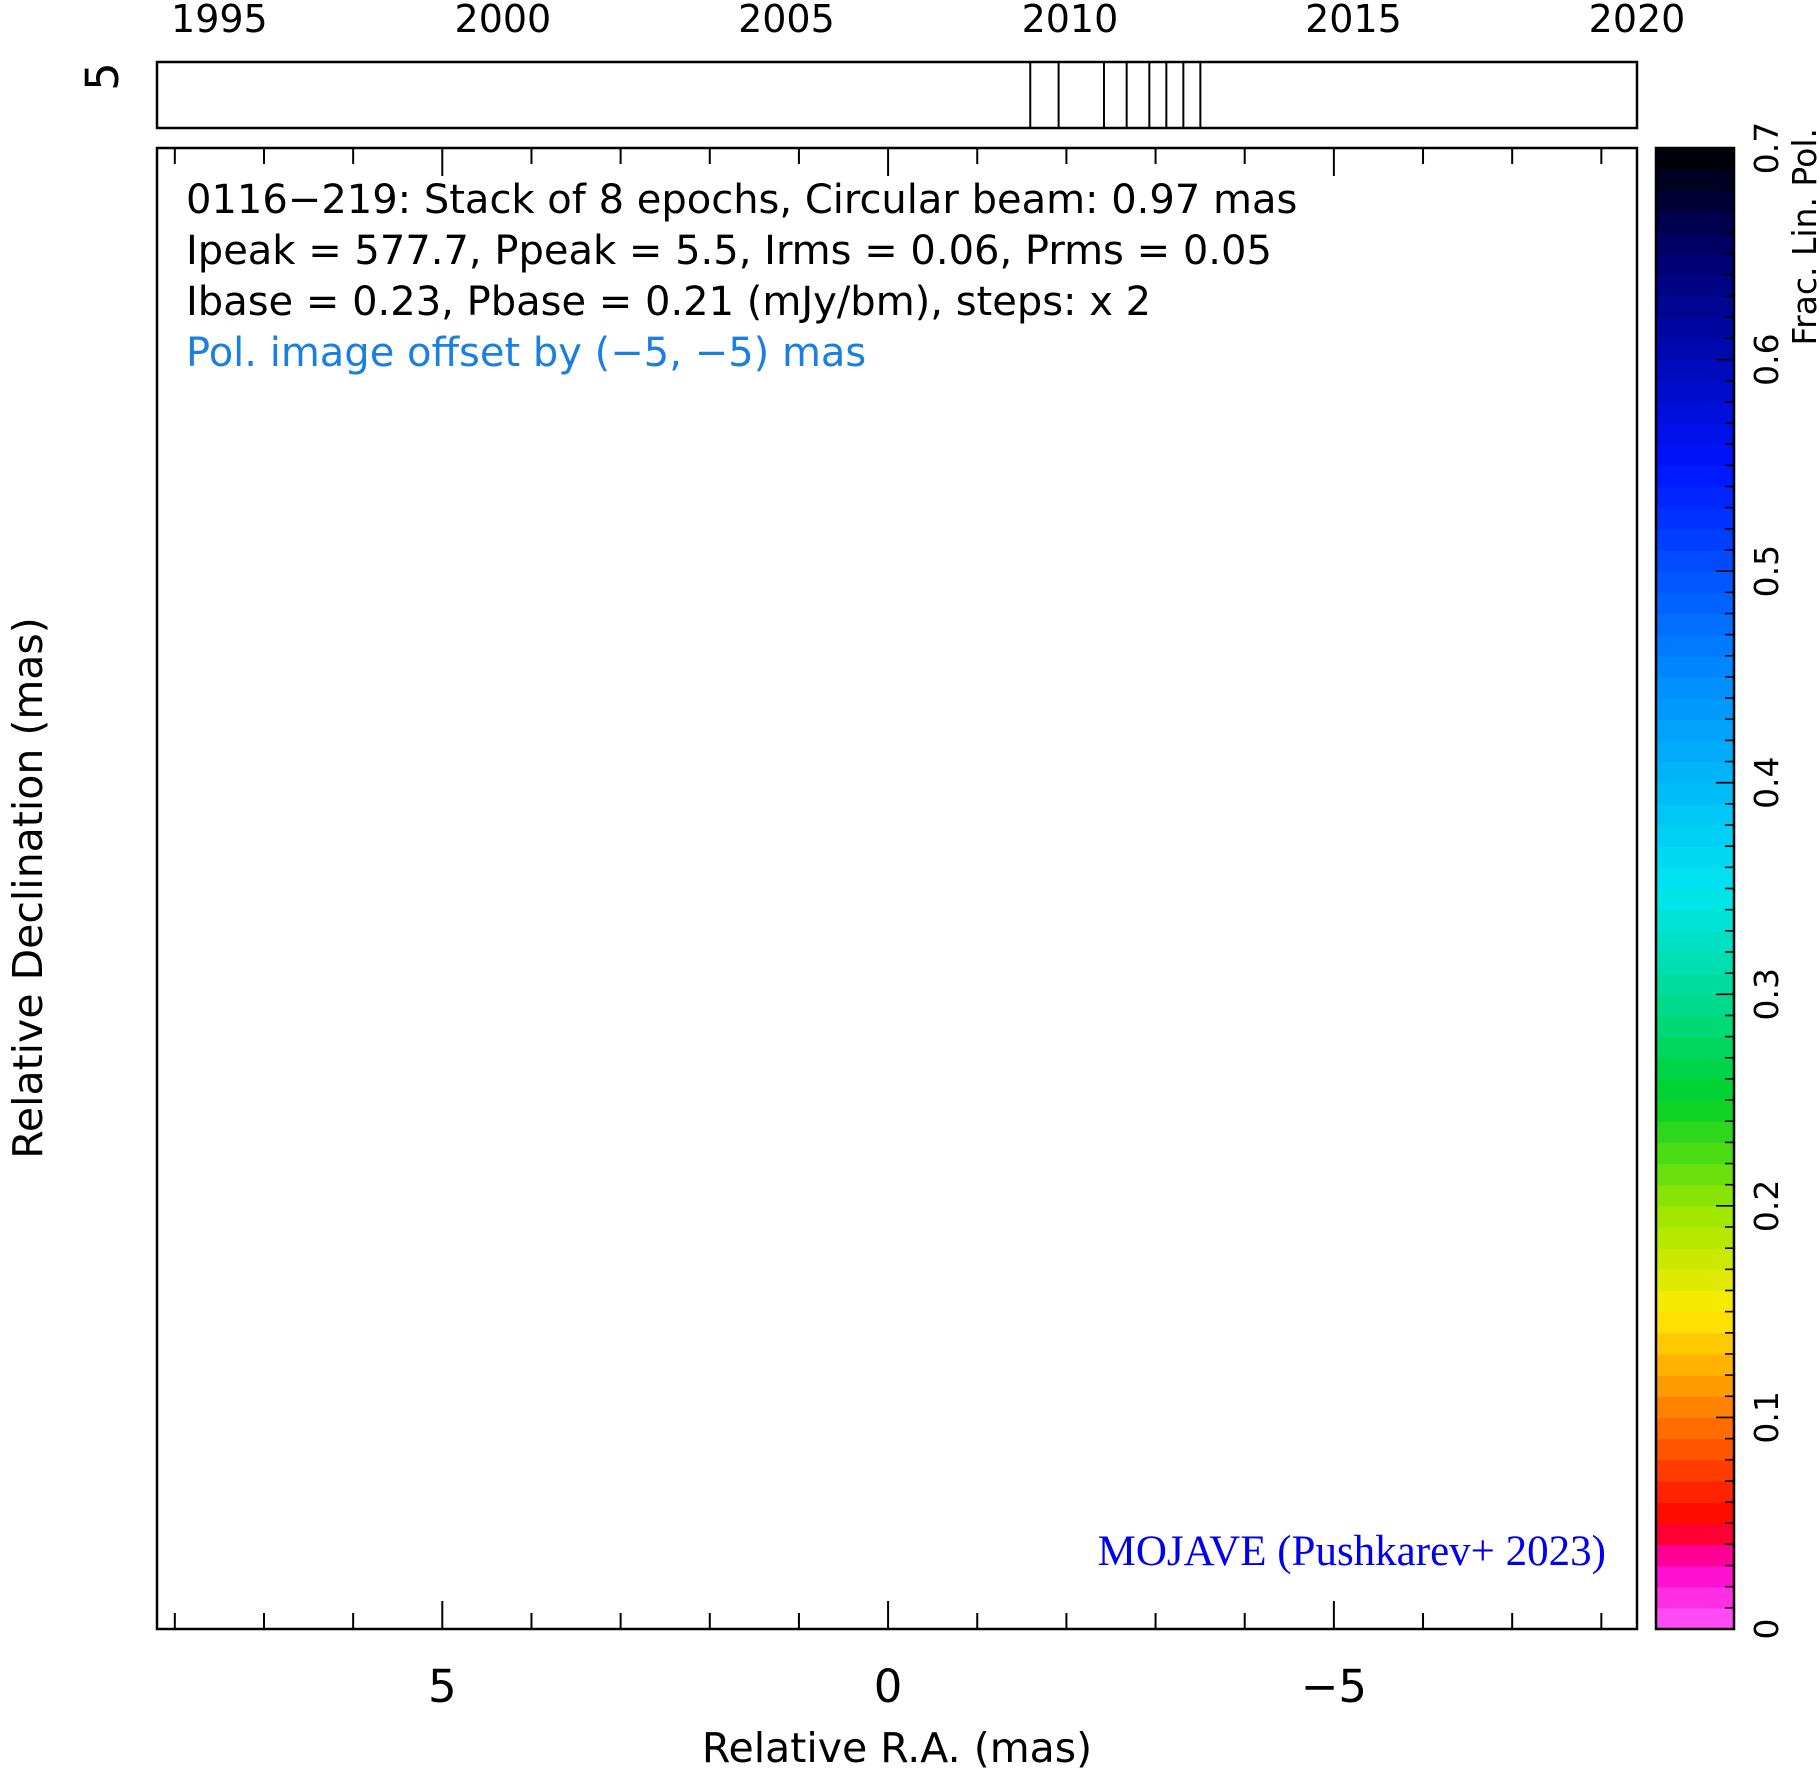 The width and height of the screenshot is (1819, 1778). I want to click on colorbar-label: Frac. Lin. Pol., so click(1802, 237).